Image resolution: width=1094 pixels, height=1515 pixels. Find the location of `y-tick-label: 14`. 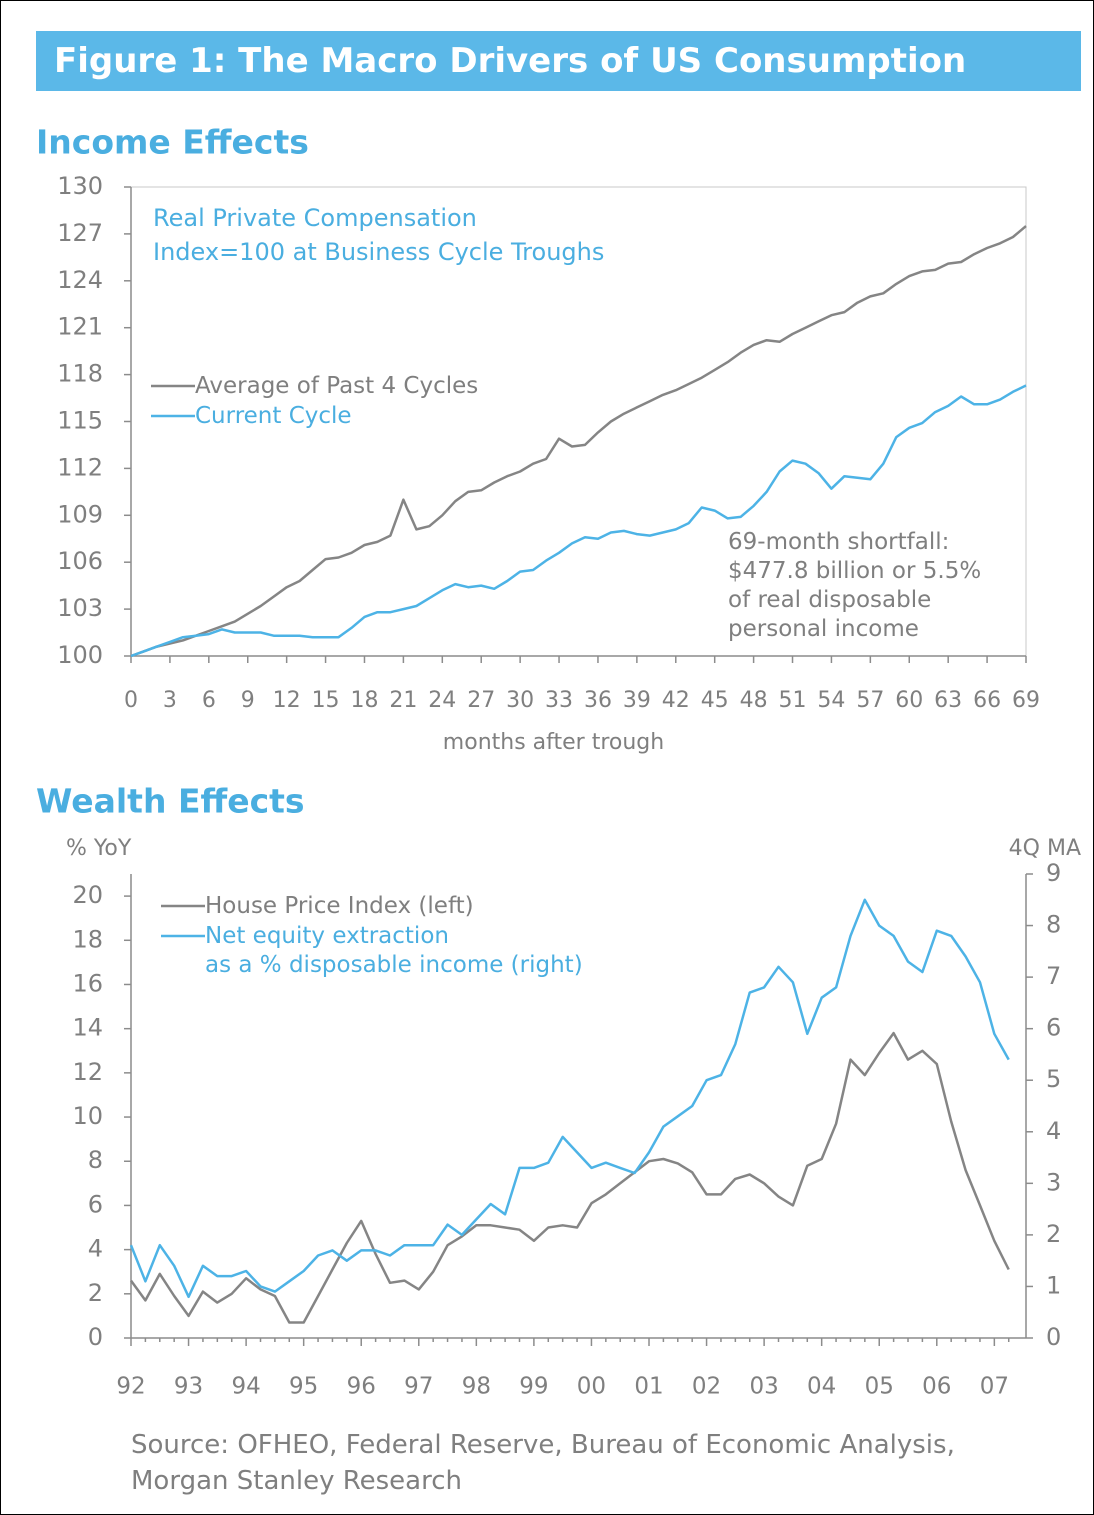

y-tick-label: 14 is located at coordinates (87, 1028).